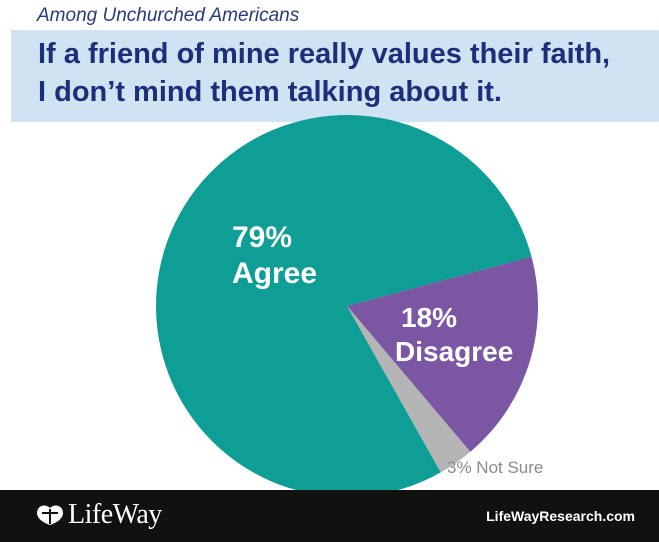  What do you see at coordinates (429, 317) in the screenshot?
I see `disagree-label-pct: 18%` at bounding box center [429, 317].